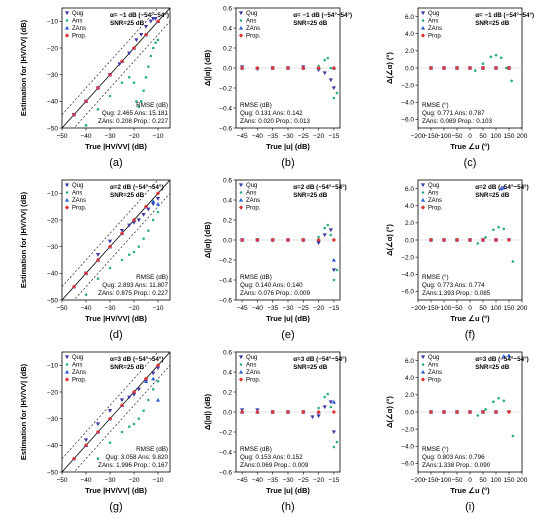 The image size is (550, 520). Describe the element at coordinates (115, 335) in the screenshot. I see `panel-letter: (d)` at that location.